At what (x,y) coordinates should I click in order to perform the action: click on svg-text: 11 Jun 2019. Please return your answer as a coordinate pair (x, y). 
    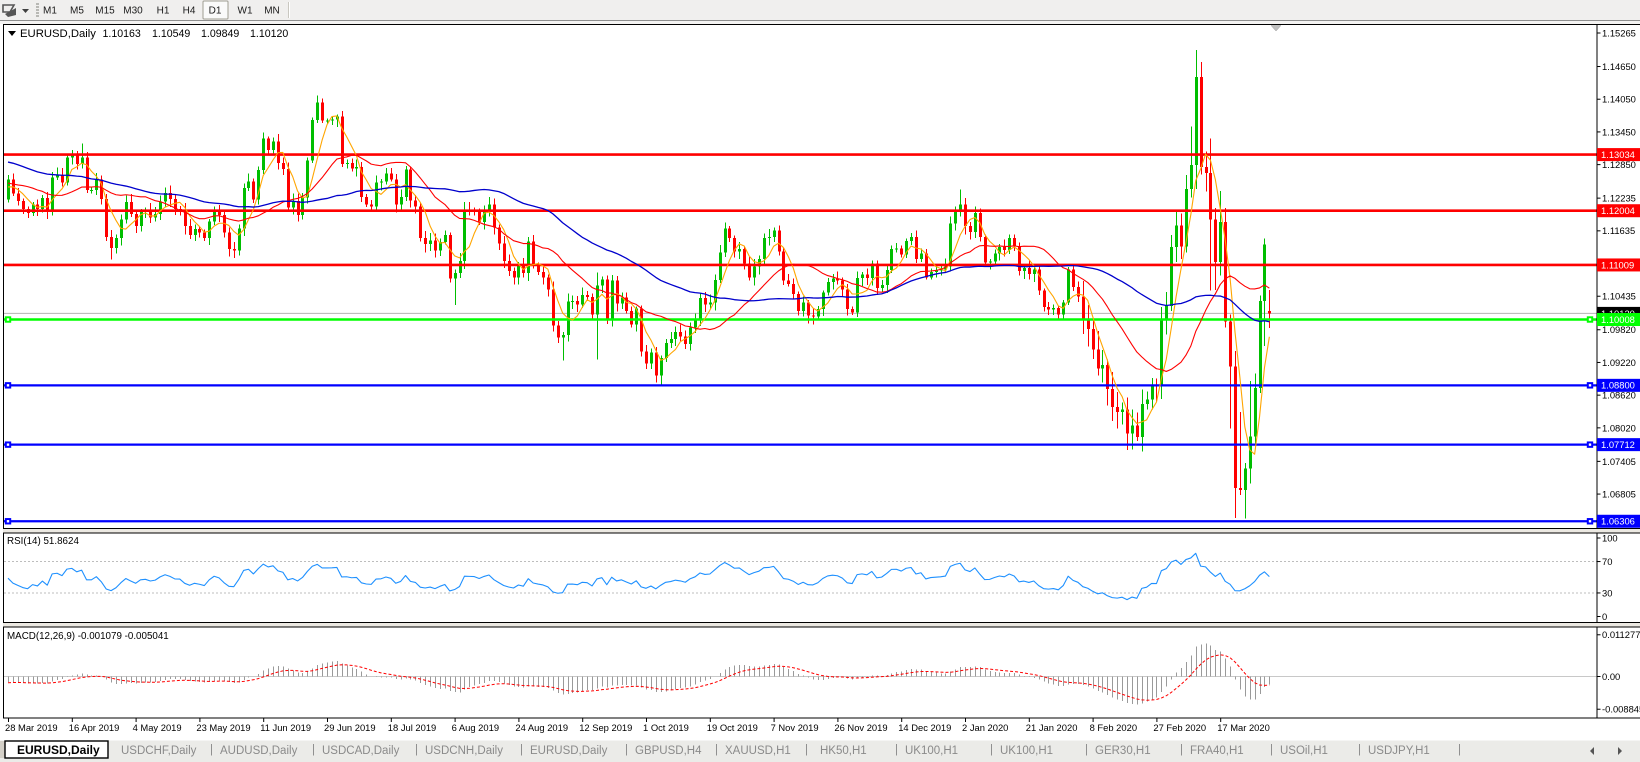
    Looking at the image, I should click on (285, 727).